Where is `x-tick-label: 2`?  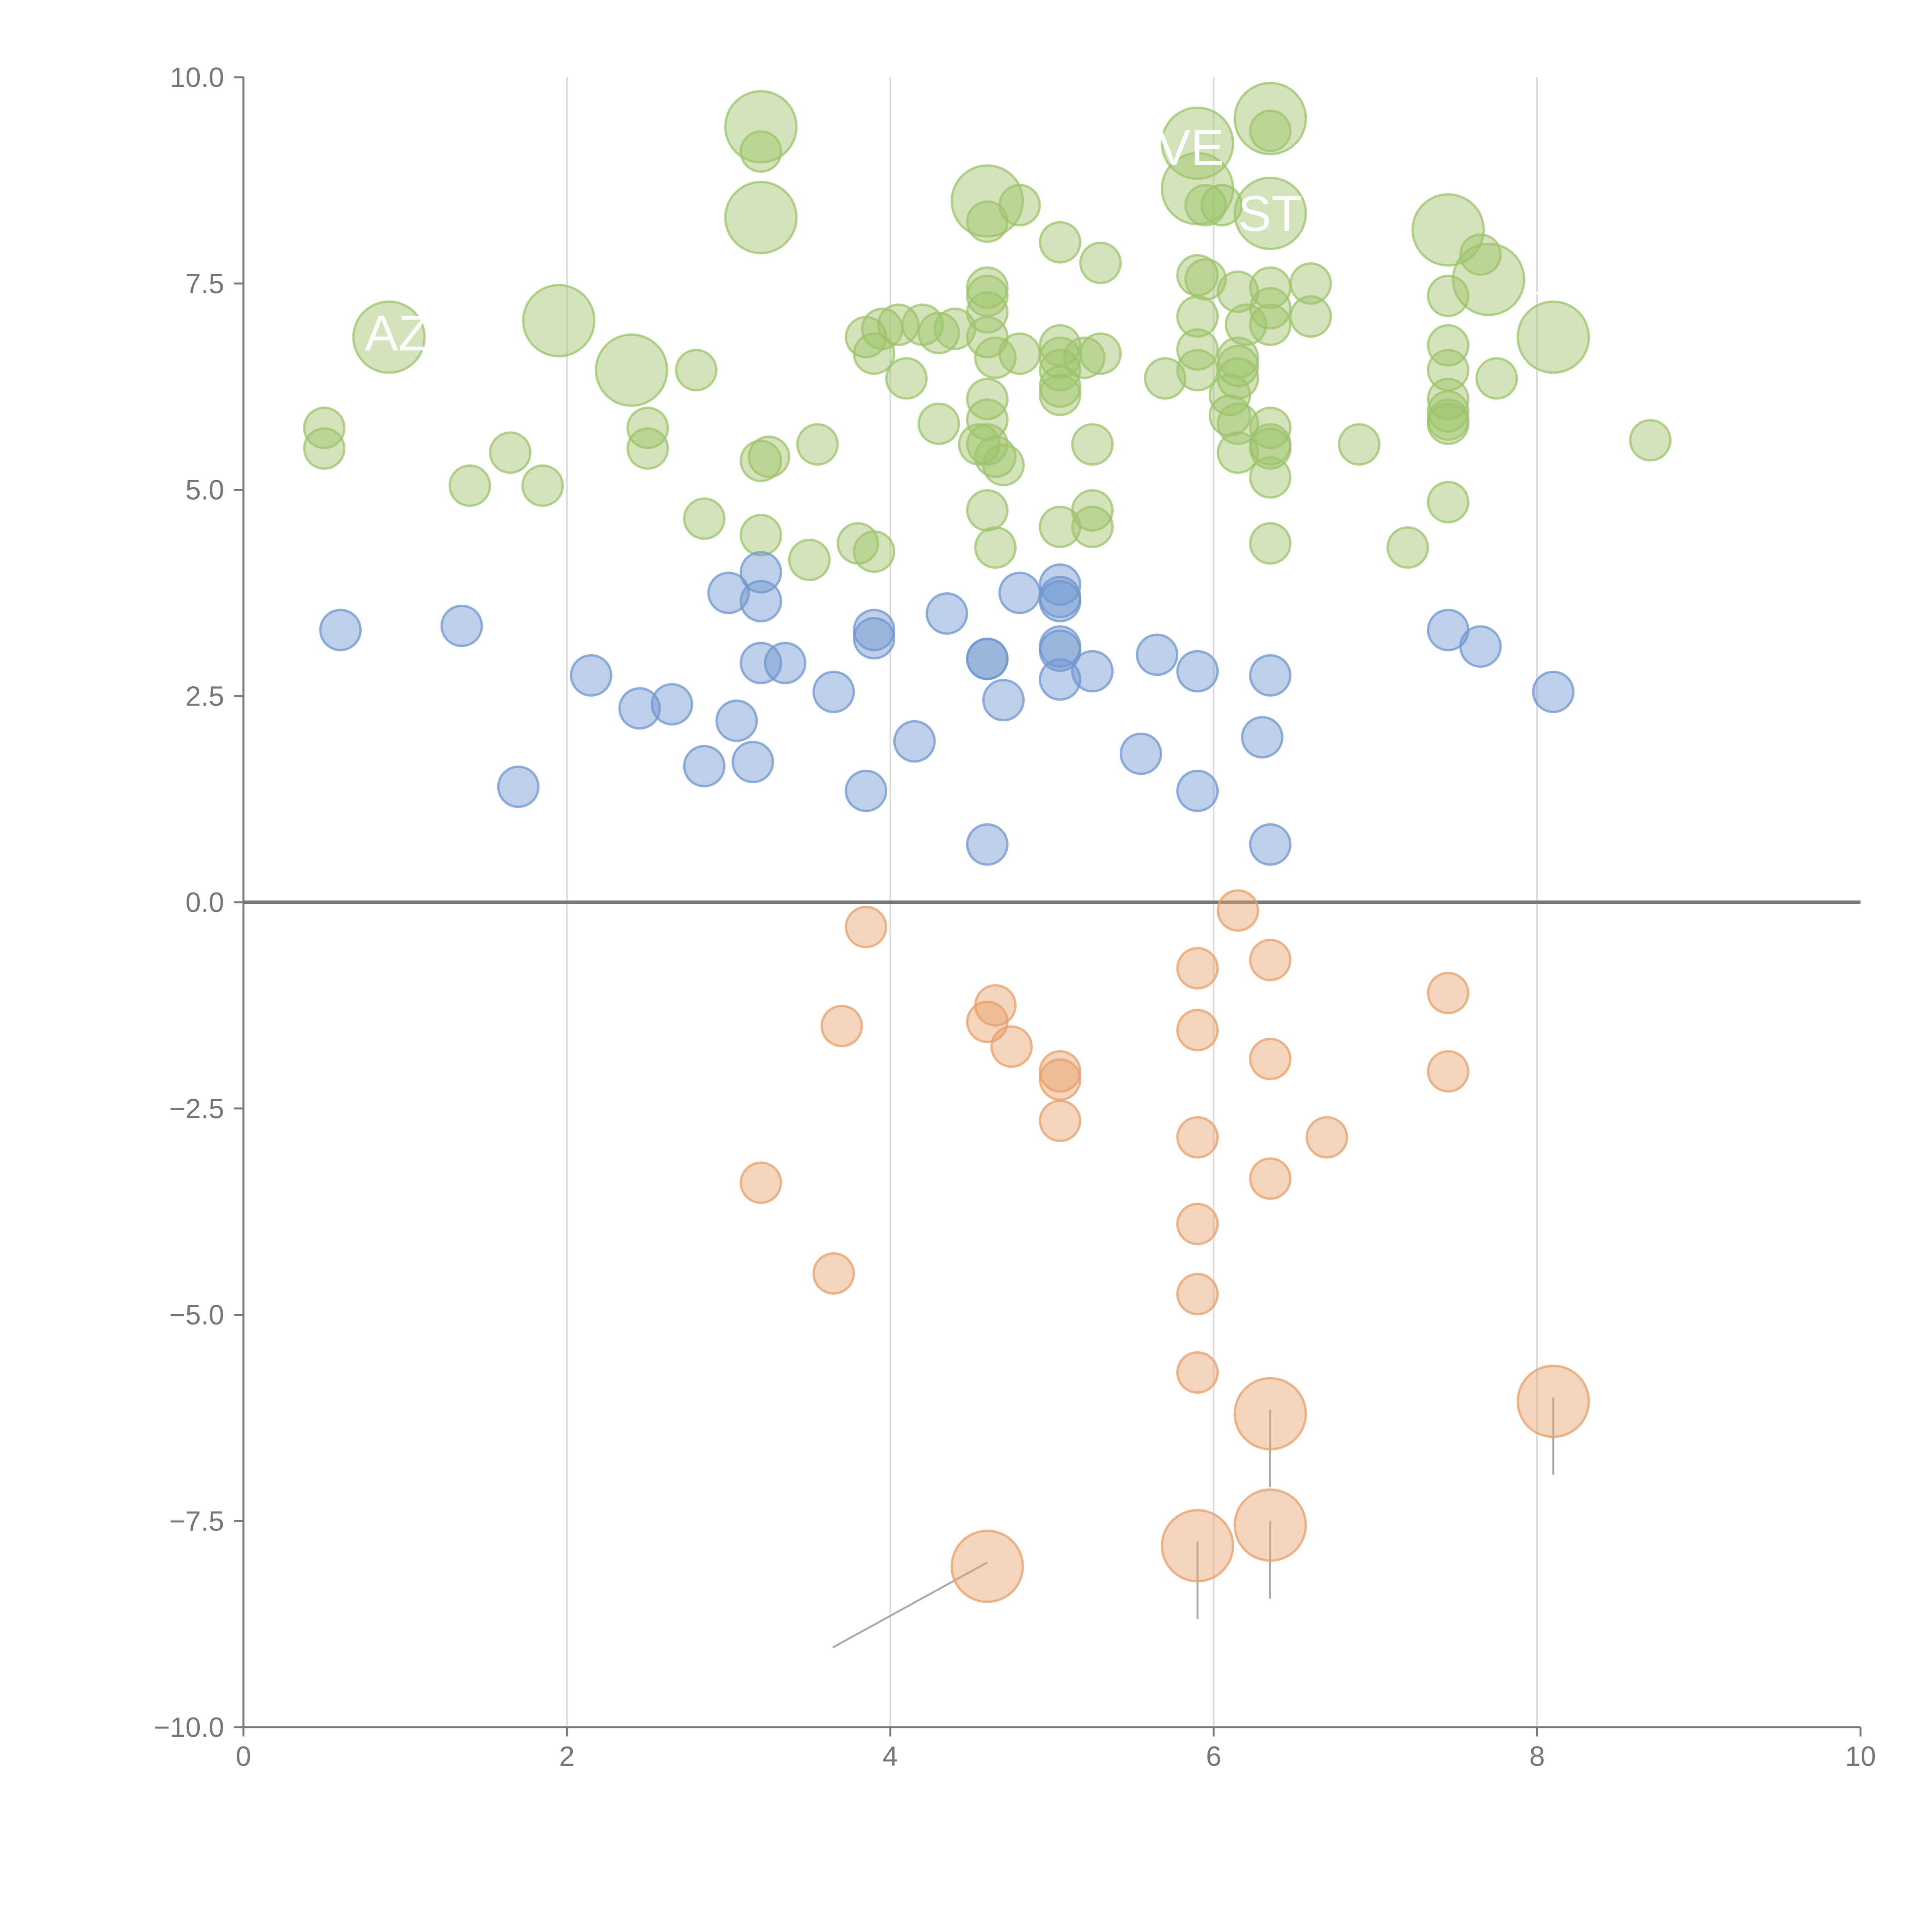
x-tick-label: 2 is located at coordinates (567, 1756).